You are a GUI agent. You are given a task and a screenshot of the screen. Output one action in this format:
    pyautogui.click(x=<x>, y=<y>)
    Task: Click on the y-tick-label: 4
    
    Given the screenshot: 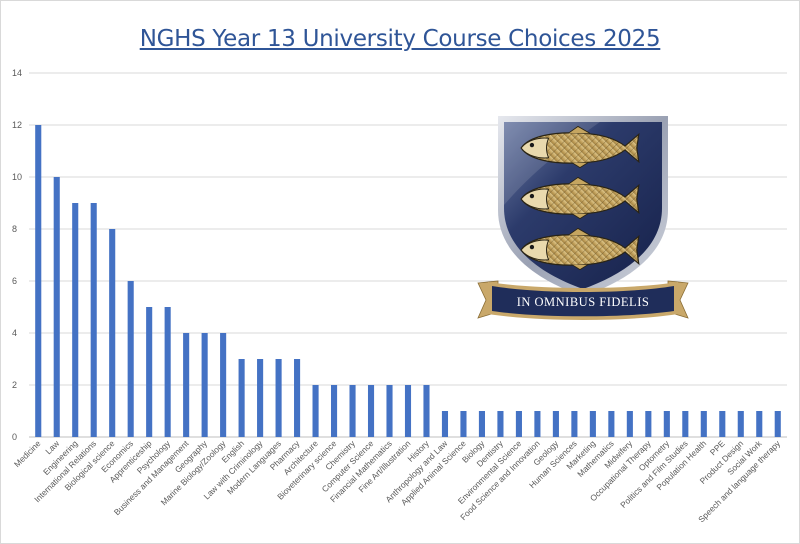 What is the action you would take?
    pyautogui.click(x=14, y=333)
    